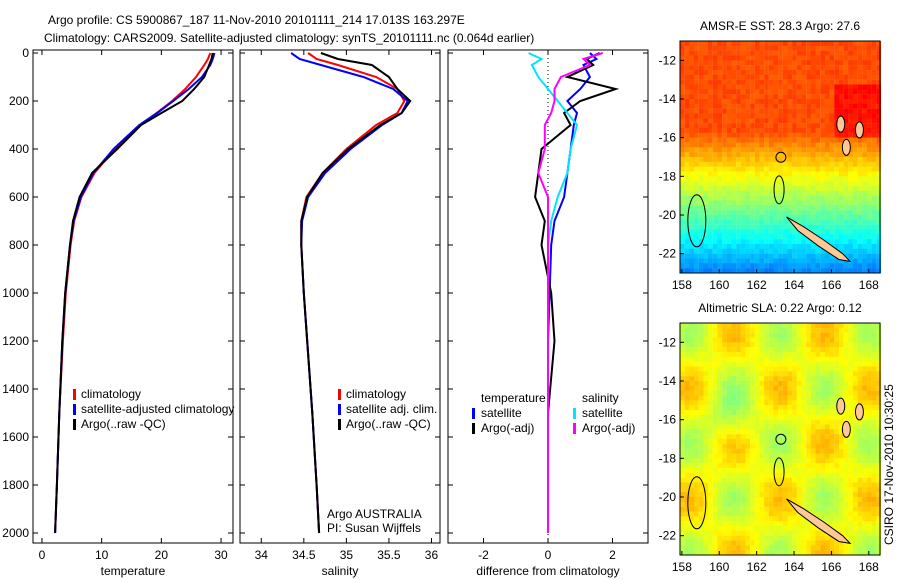 The image size is (900, 580). I want to click on reef-contour, so click(779, 190).